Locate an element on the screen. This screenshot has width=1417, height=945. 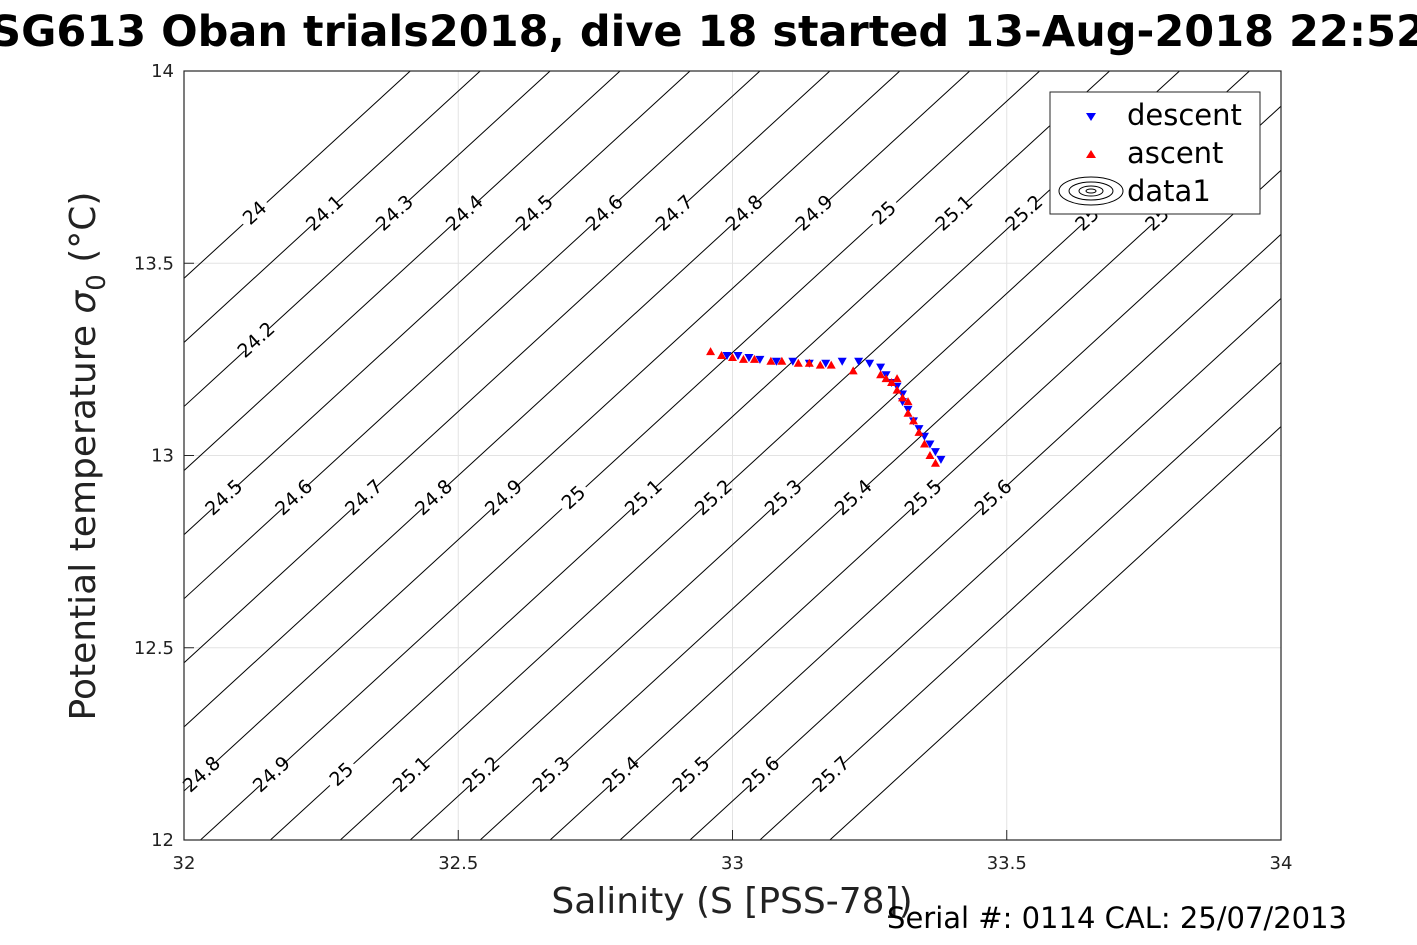
legend-descent-label: descent is located at coordinates (1184, 115).